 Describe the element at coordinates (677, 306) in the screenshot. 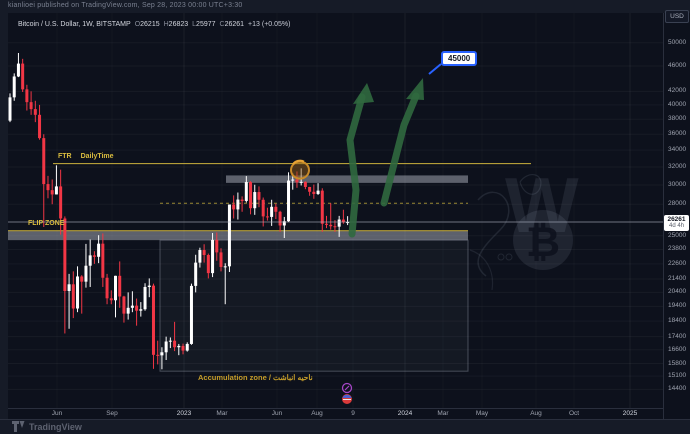

I see `price-tick-label: 19400` at that location.